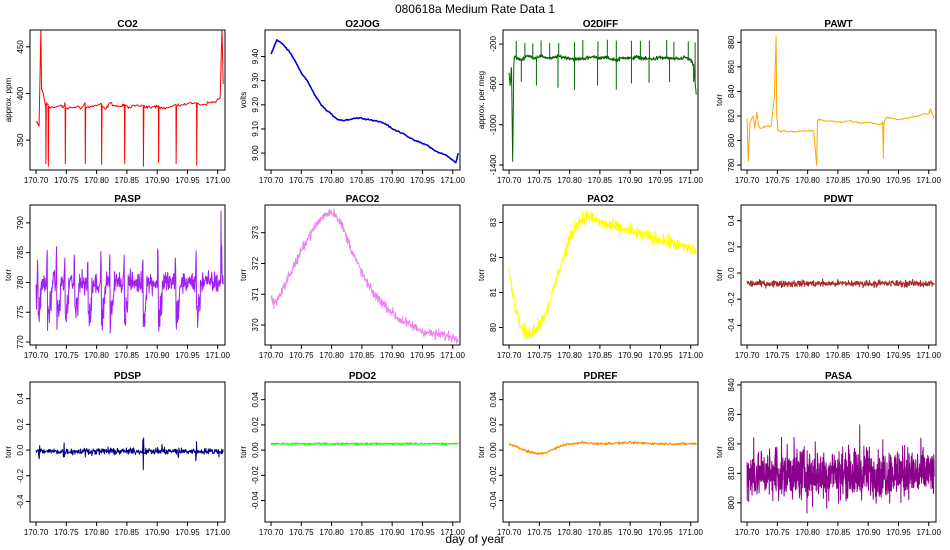 Image resolution: width=950 pixels, height=550 pixels. What do you see at coordinates (8, 99) in the screenshot?
I see `y-axis-label: approx. ppm` at bounding box center [8, 99].